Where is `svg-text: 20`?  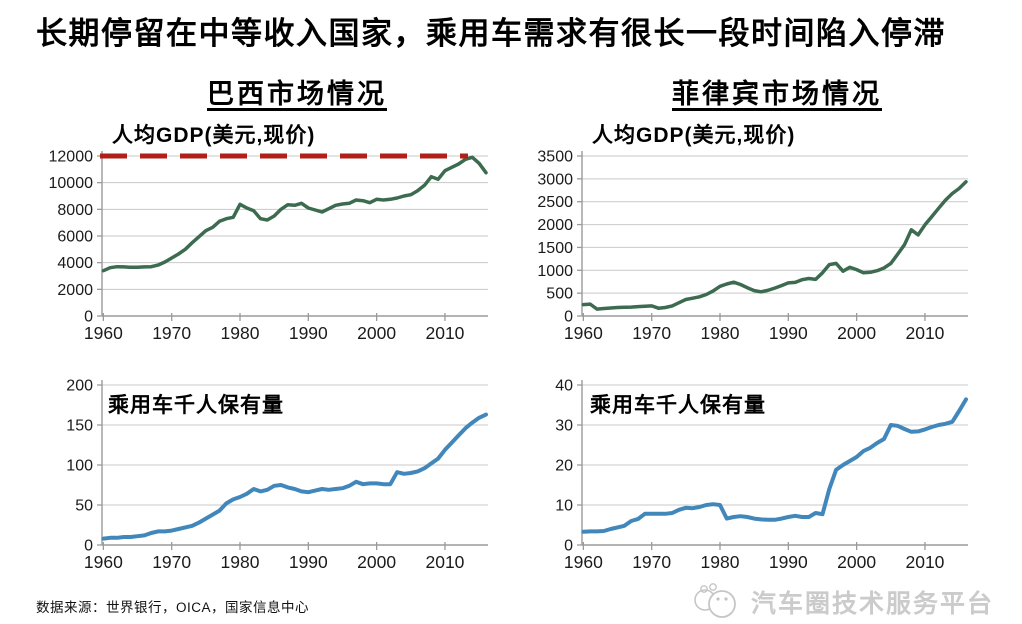
svg-text: 20 is located at coordinates (564, 466).